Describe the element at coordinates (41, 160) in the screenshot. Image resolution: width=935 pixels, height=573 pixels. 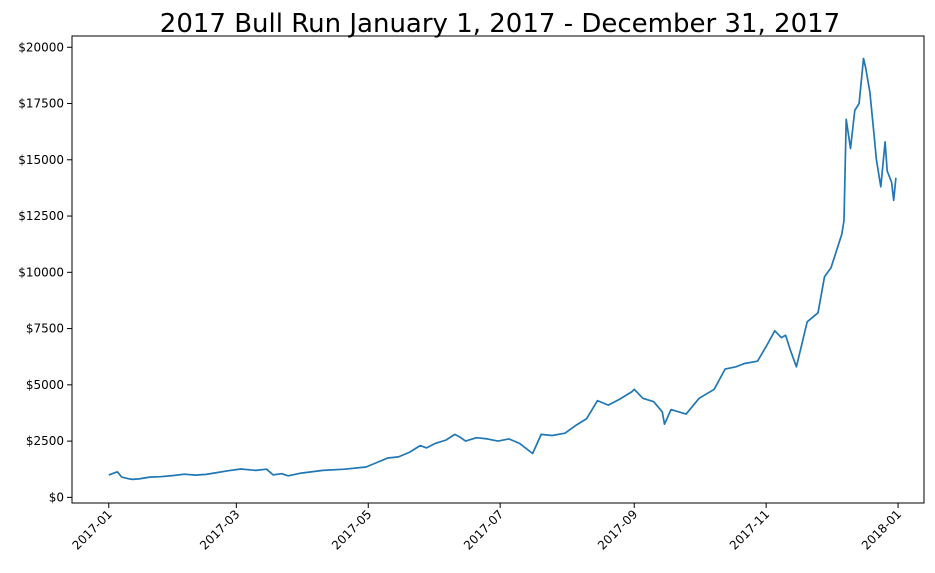
I see `y-tick-label: $15000` at that location.